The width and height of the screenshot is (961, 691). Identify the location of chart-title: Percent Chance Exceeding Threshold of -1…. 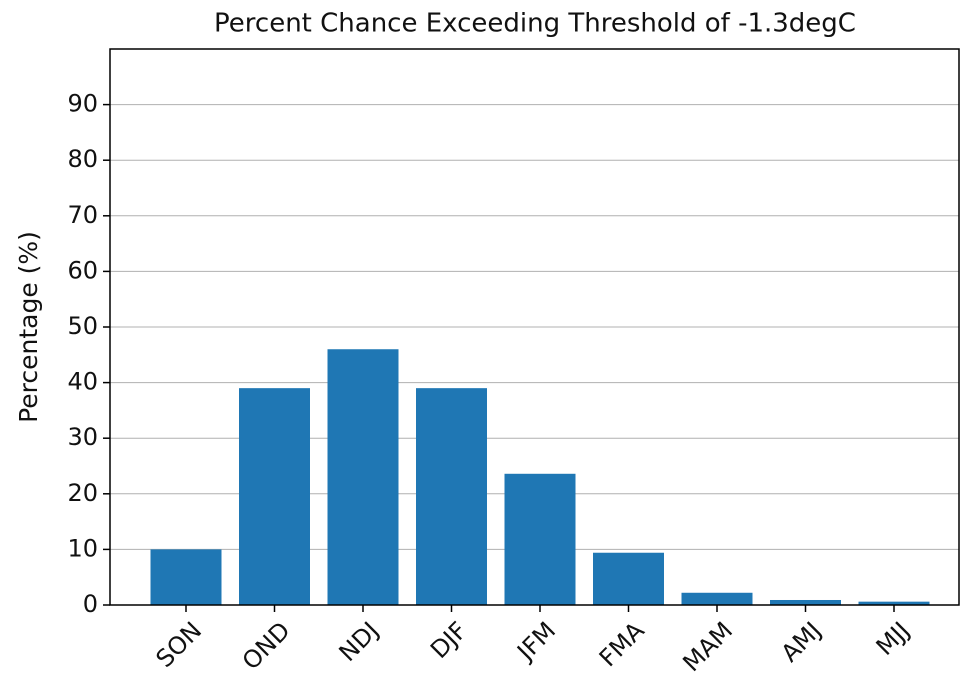
(535, 24).